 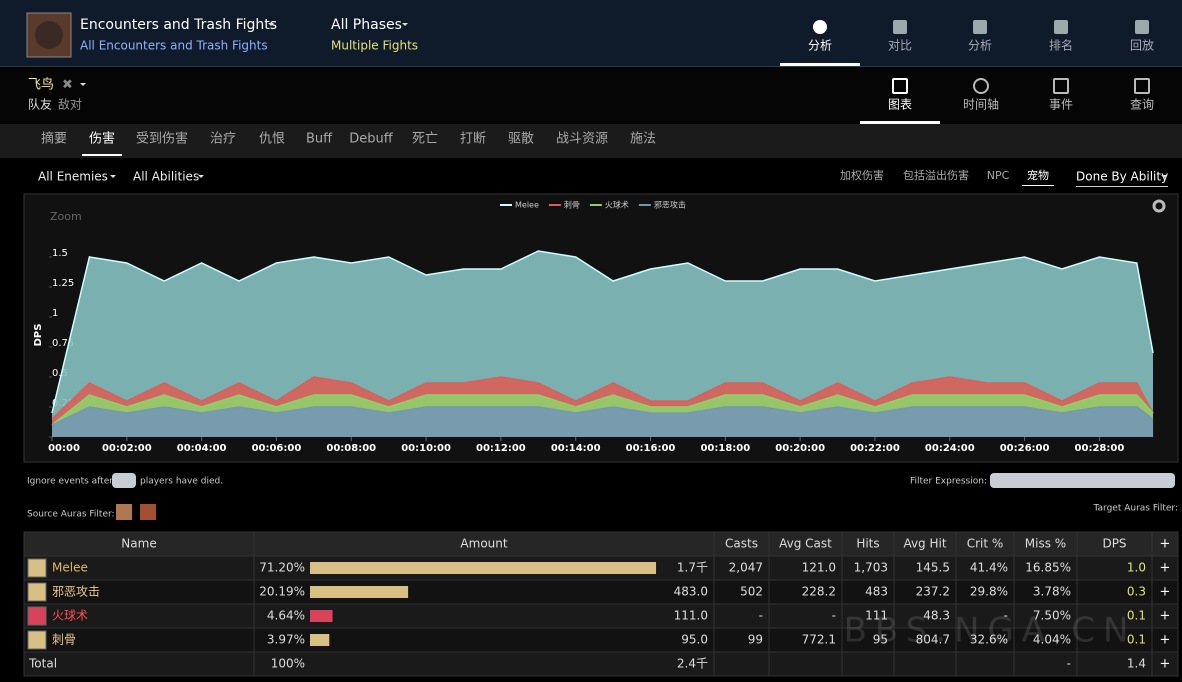 What do you see at coordinates (282, 592) in the screenshot?
I see `percent: 20.19%` at bounding box center [282, 592].